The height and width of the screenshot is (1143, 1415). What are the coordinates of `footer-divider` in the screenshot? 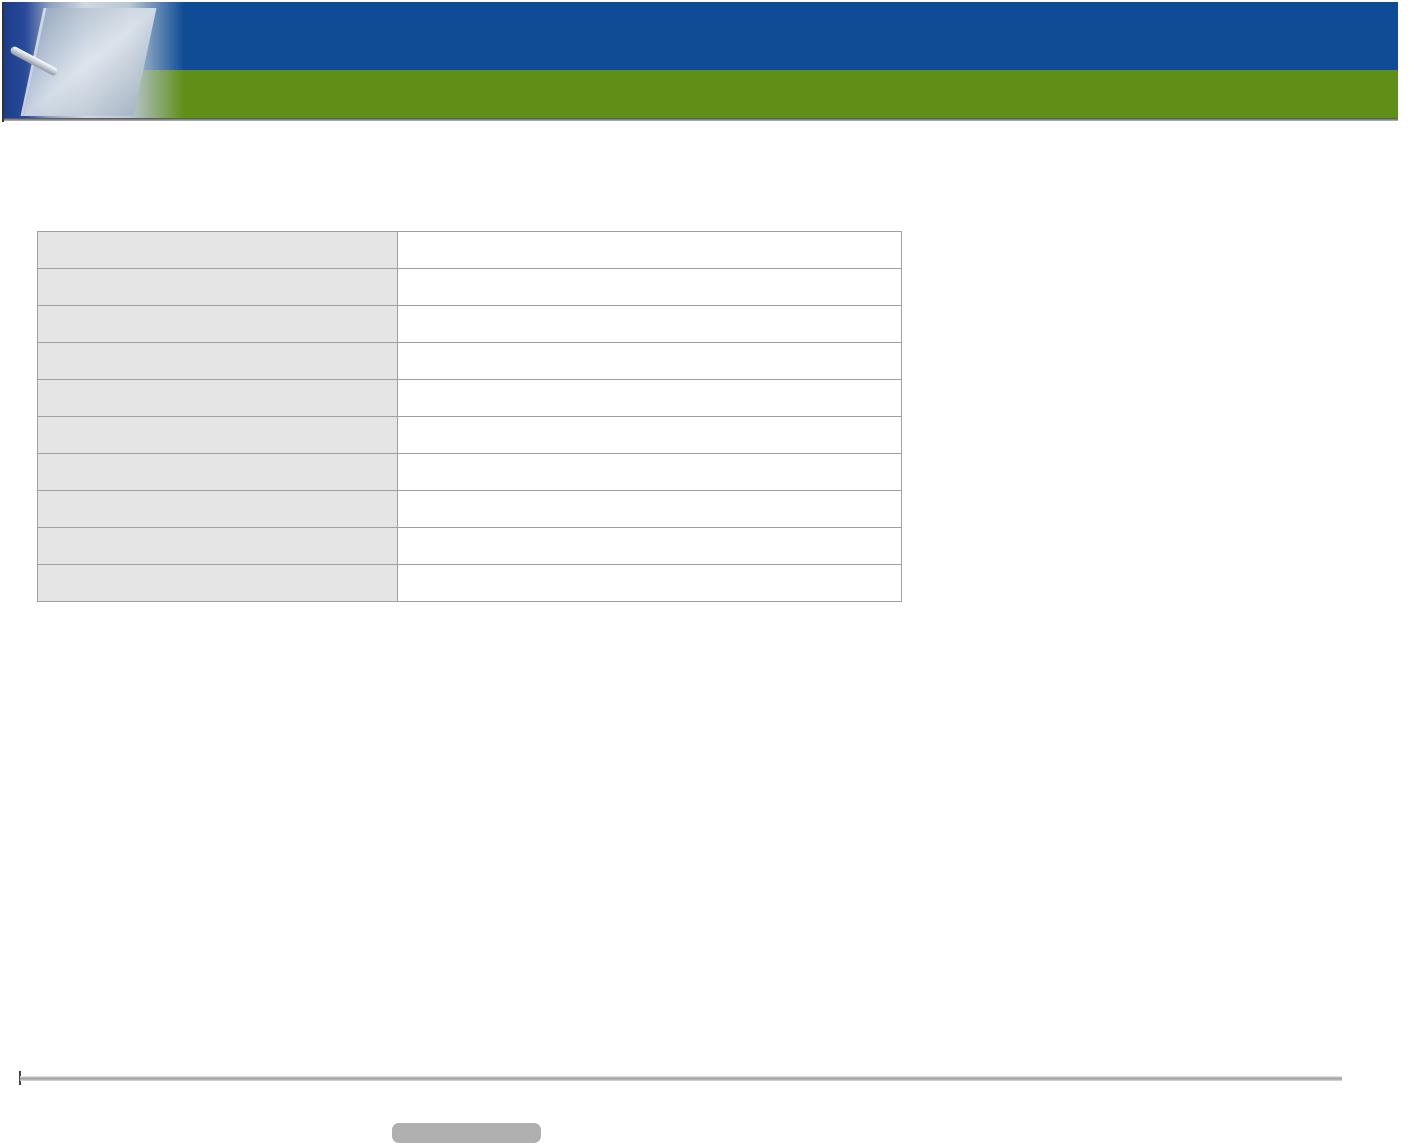 It's located at (681, 1078).